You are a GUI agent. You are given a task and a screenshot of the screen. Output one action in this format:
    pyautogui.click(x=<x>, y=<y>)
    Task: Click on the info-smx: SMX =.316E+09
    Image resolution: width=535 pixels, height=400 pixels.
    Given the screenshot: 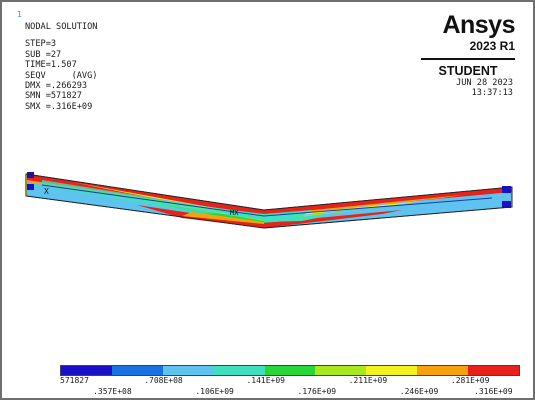 What is the action you would take?
    pyautogui.click(x=59, y=106)
    